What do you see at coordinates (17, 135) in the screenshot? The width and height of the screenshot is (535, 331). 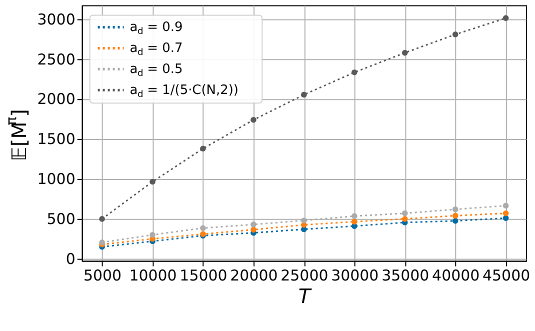 I see `y-axis-title: 𝔼[Mπ]` at bounding box center [17, 135].